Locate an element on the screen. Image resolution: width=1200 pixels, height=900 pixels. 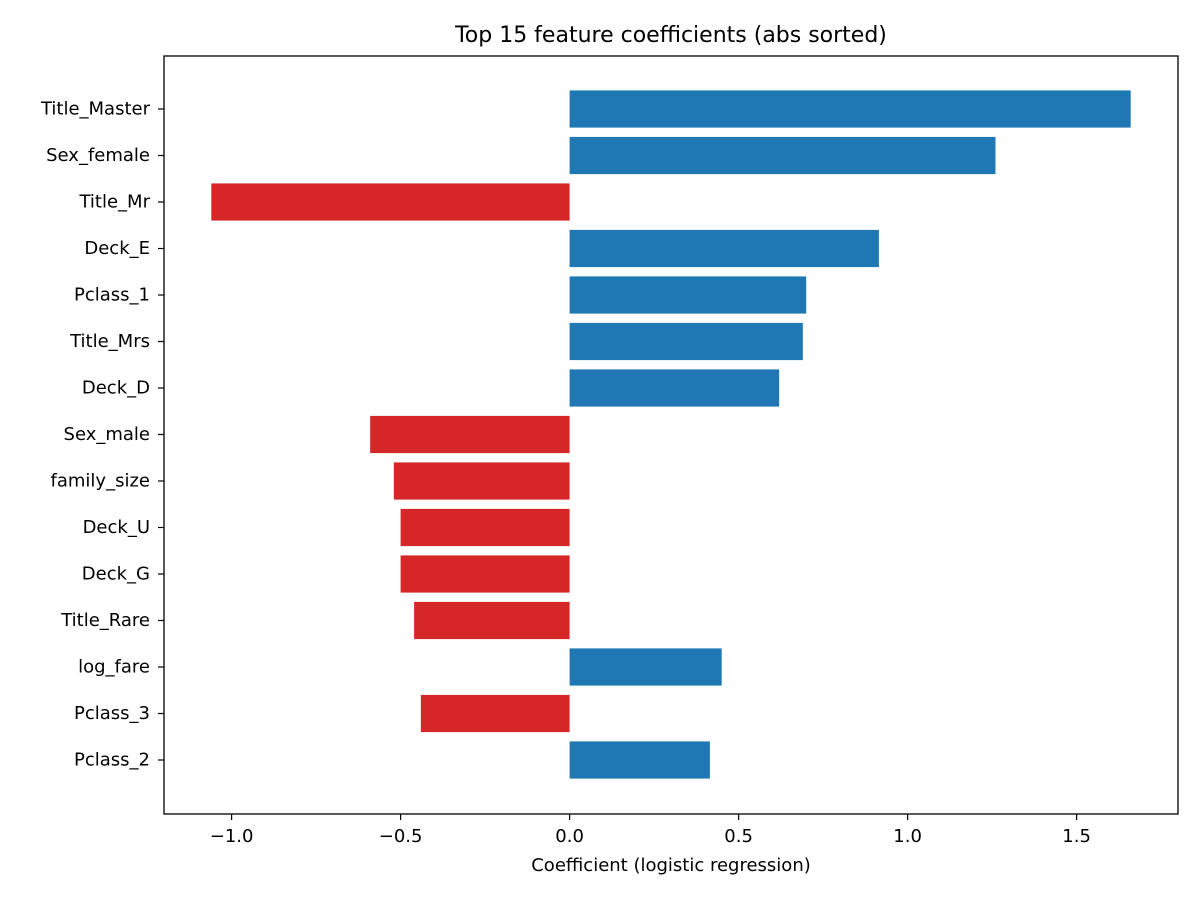
y-tick-label: Title_Mrs is located at coordinates (109, 341).